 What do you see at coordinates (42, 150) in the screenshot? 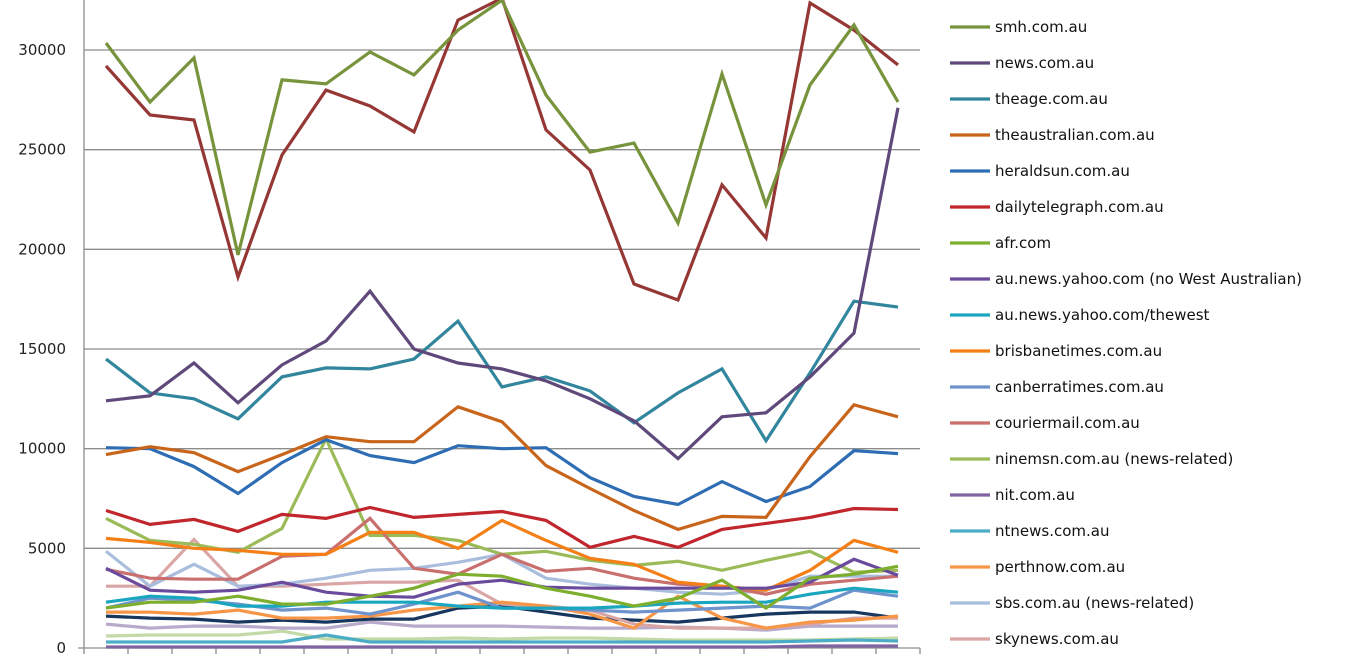
I see `y-tick-label: 25000` at bounding box center [42, 150].